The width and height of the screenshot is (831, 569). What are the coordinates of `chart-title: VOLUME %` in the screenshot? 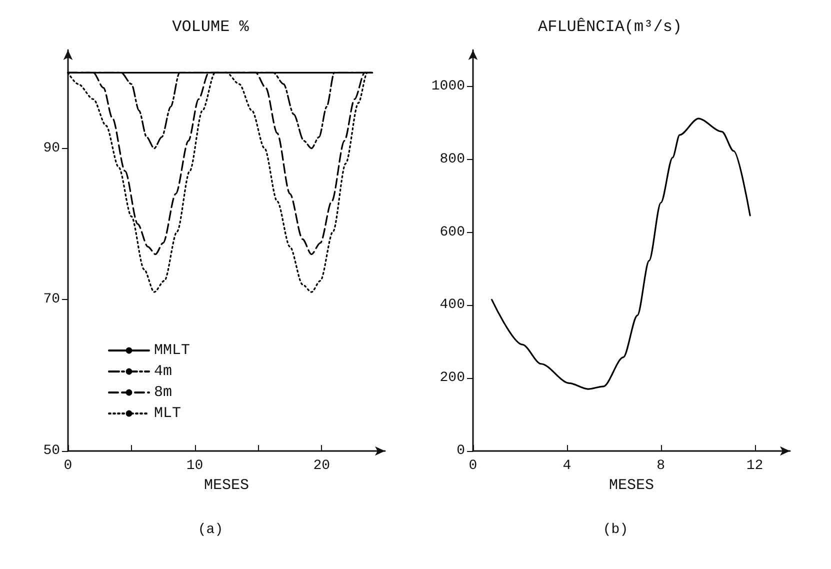 It's located at (211, 27).